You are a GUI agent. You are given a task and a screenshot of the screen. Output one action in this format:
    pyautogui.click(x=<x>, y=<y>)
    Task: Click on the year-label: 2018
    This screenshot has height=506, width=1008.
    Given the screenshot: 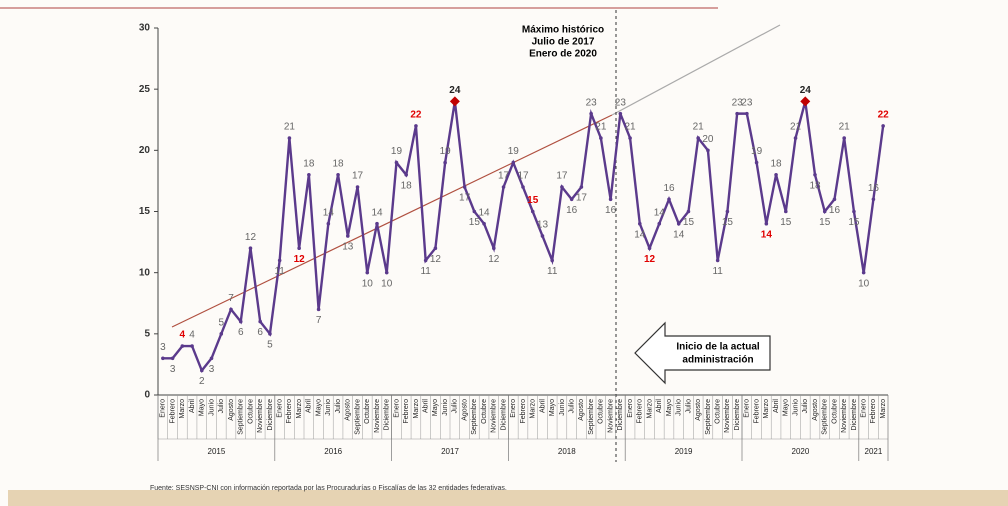 What is the action you would take?
    pyautogui.click(x=567, y=451)
    